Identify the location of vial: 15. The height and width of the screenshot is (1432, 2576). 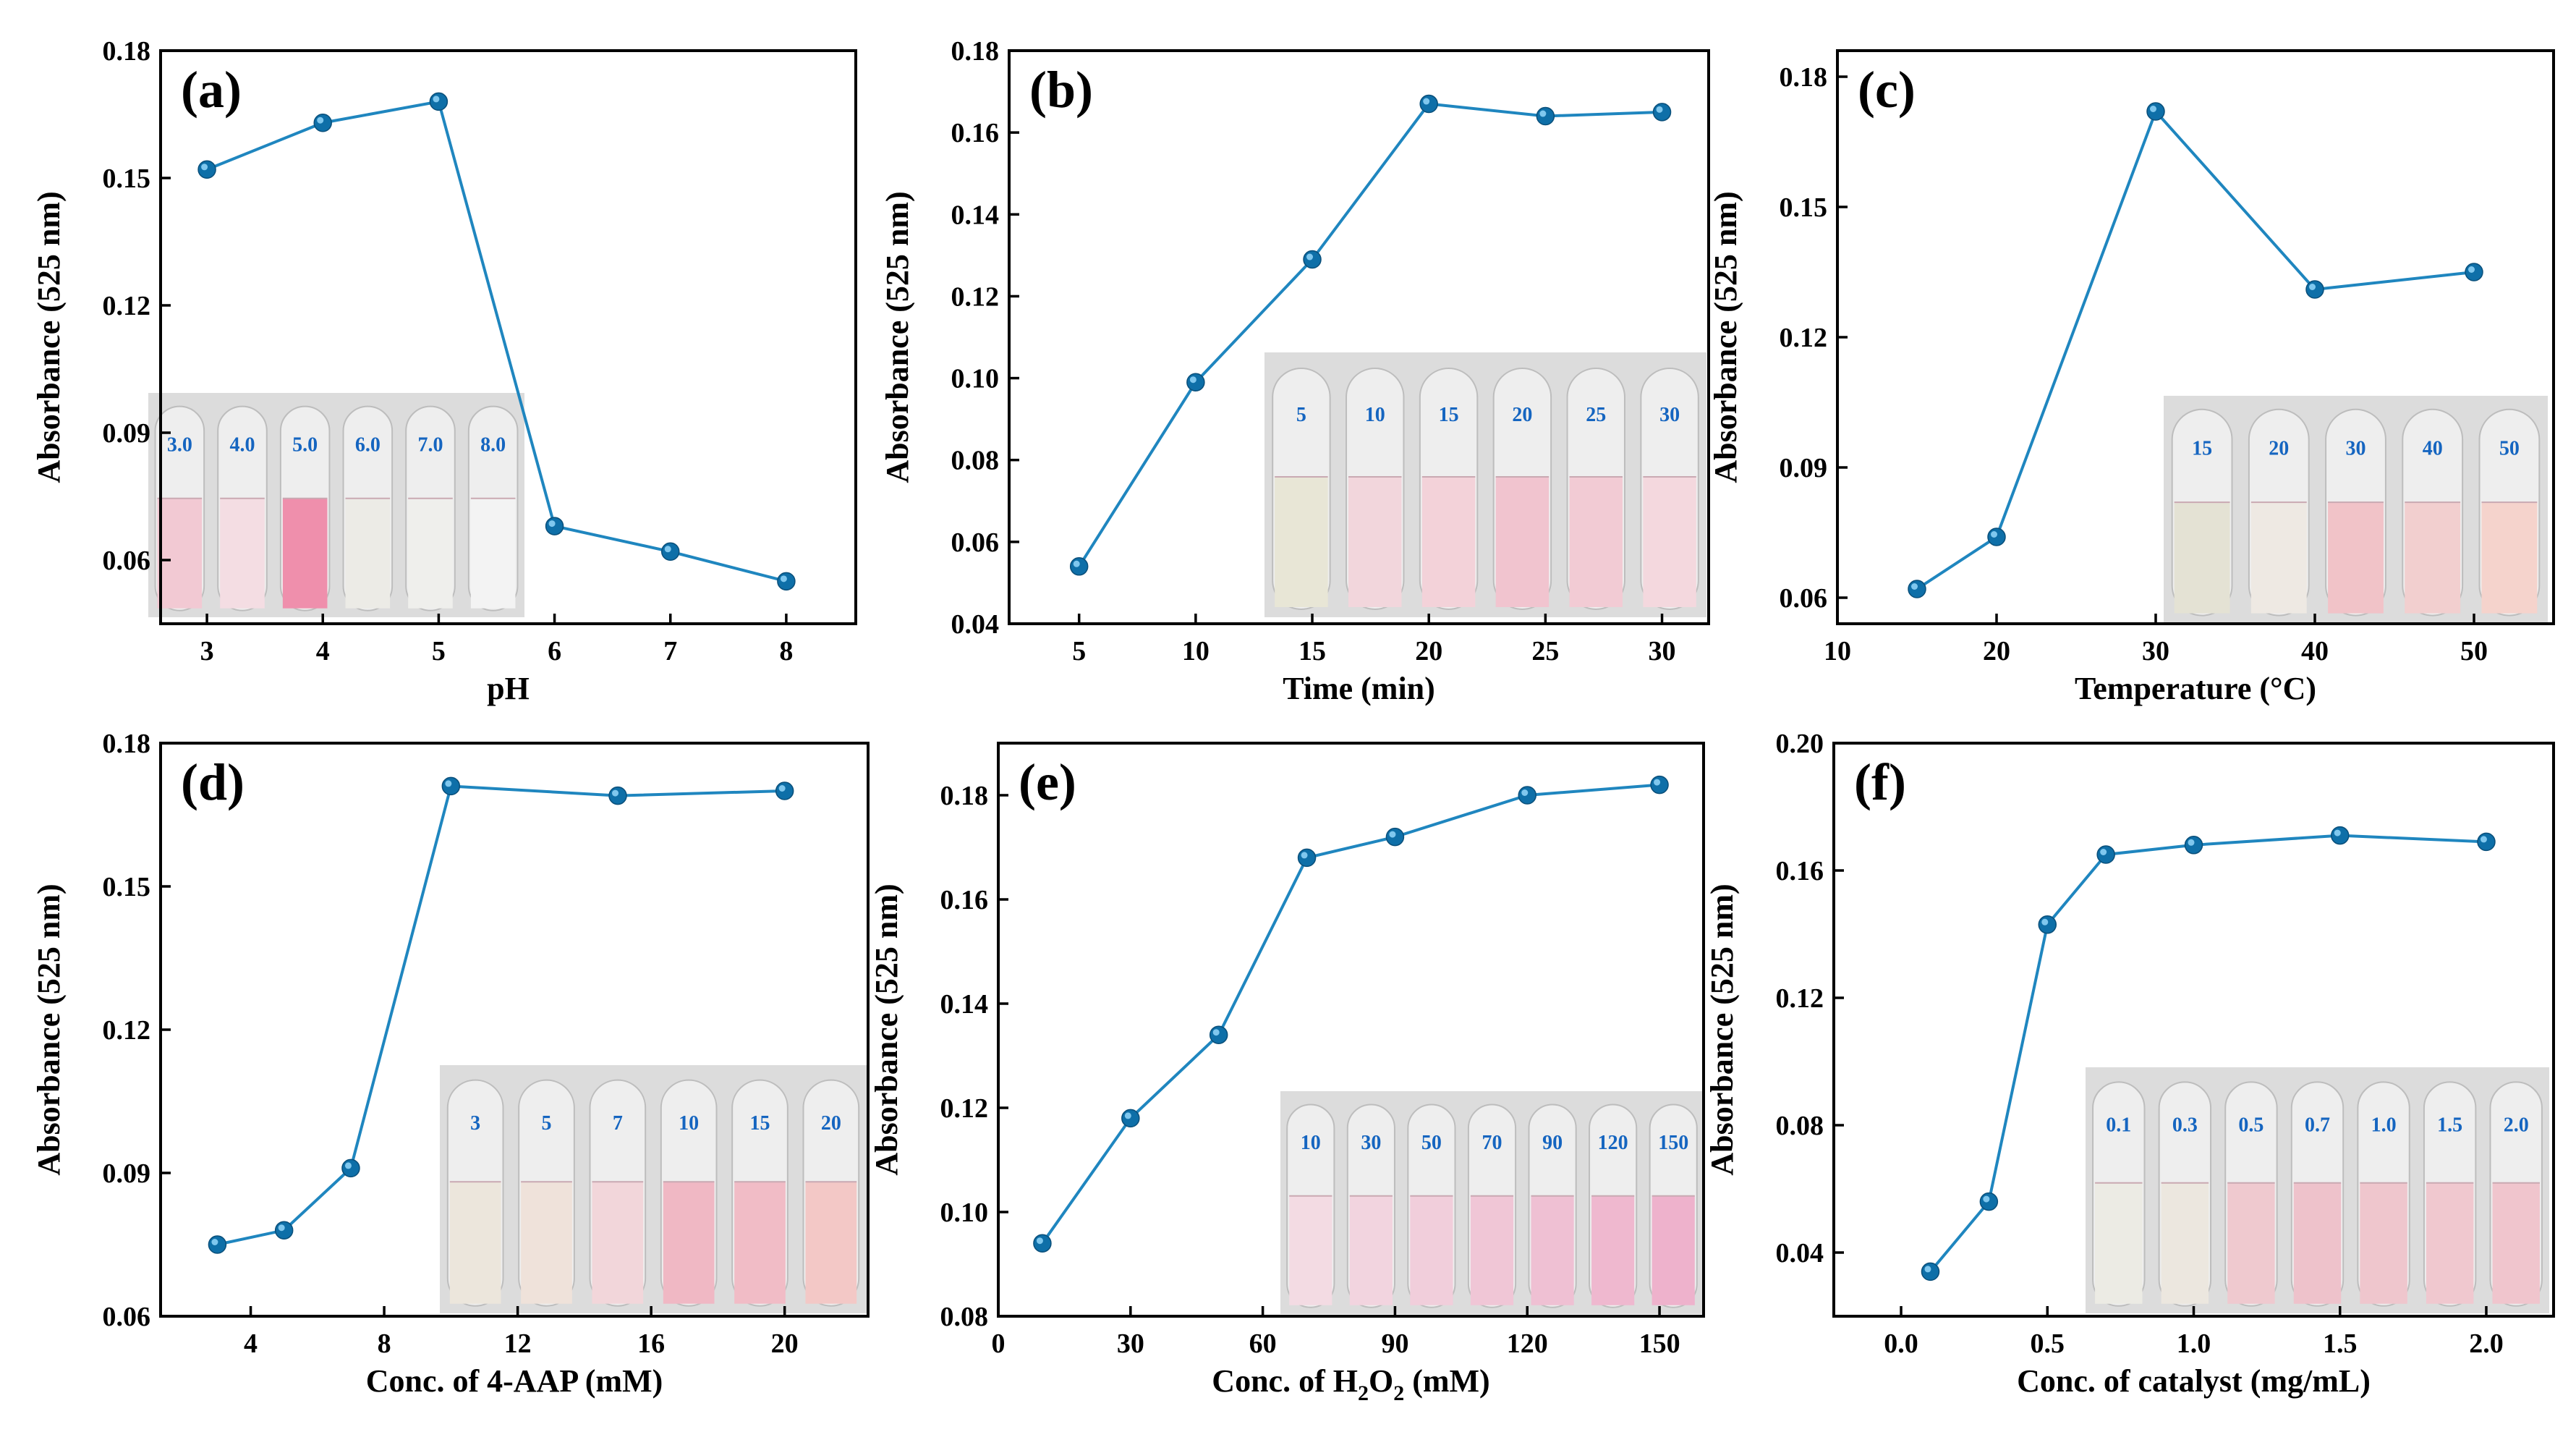
(2202, 512).